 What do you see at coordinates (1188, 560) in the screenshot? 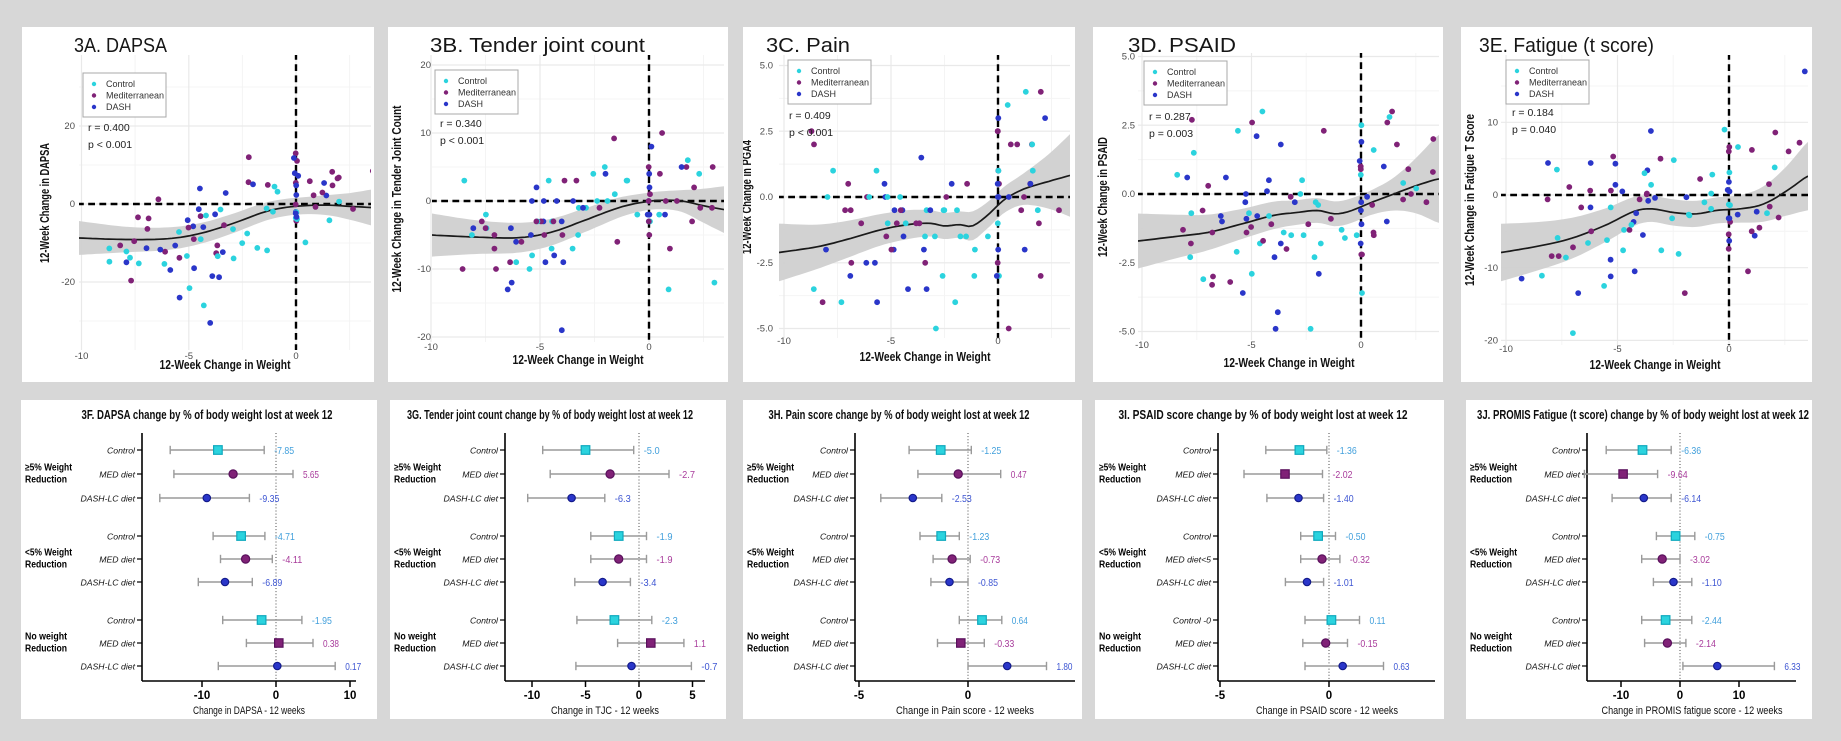
I see `svg-text: MED diet<5` at bounding box center [1188, 560].